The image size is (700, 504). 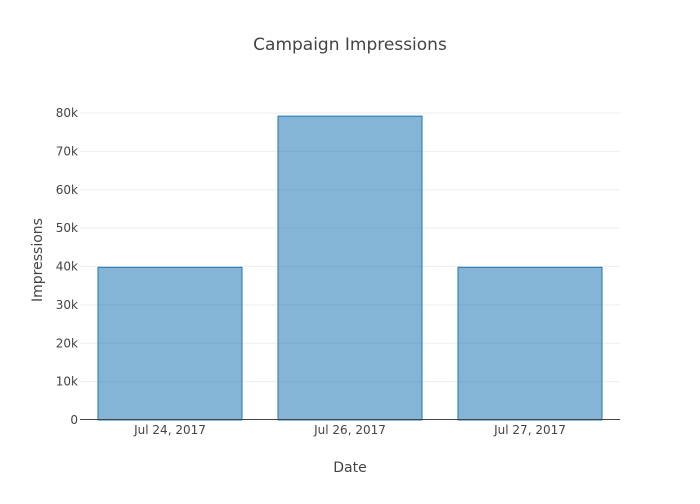 I want to click on x-axis-title: Date, so click(x=349, y=468).